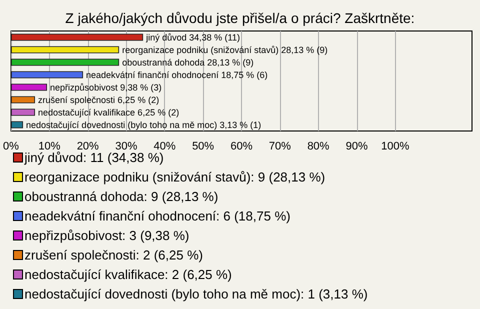 The width and height of the screenshot is (480, 309). What do you see at coordinates (280, 146) in the screenshot?
I see `x-tick-label: 70%` at bounding box center [280, 146].